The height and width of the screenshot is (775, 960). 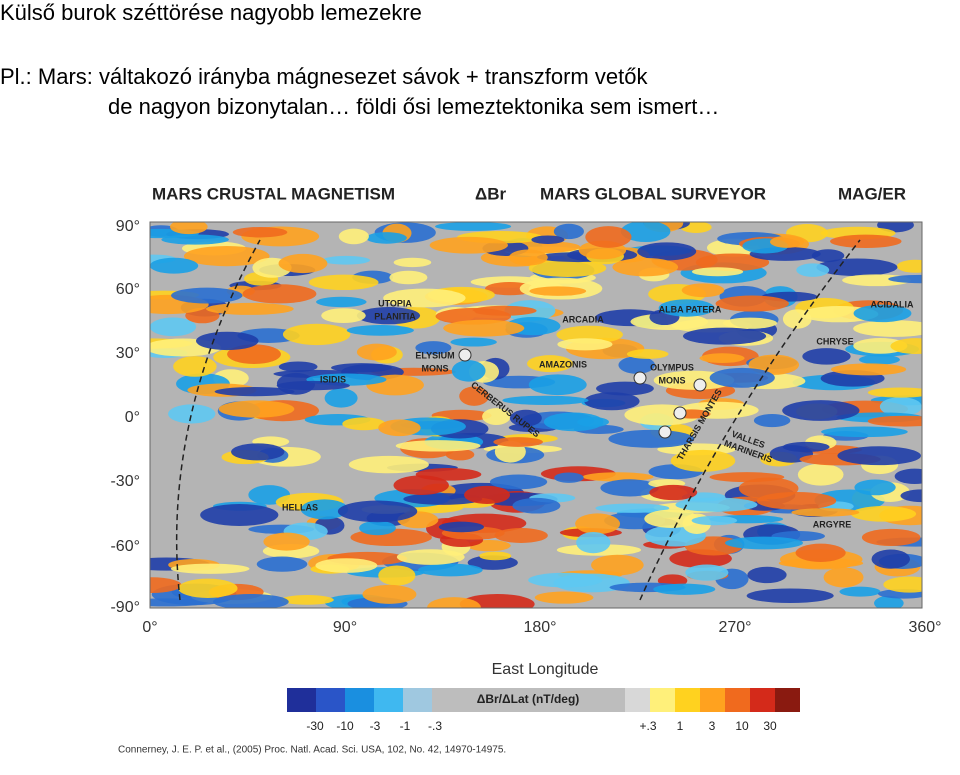 I want to click on colorbar-title: ΔBr/ΔLat (nT/deg), so click(x=528, y=699).